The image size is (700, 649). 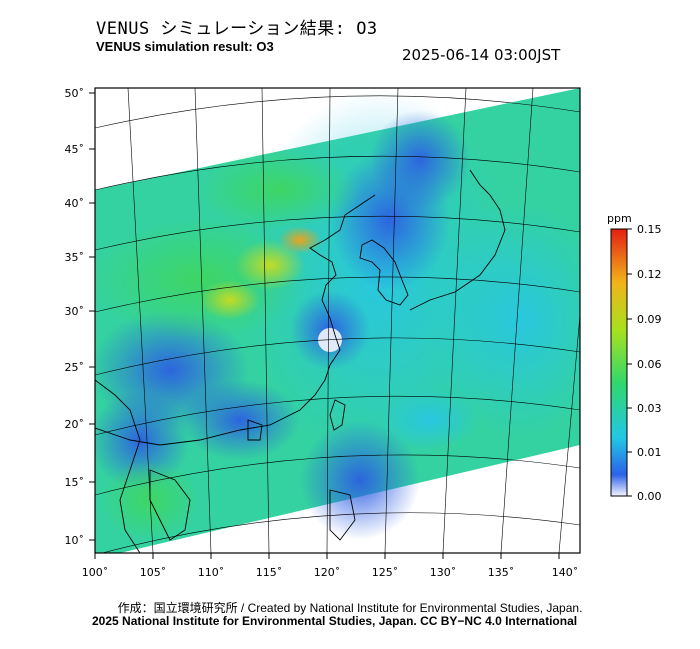 I want to click on forecast-timestamp: 2025-06-14 03:00JST, so click(x=481, y=55).